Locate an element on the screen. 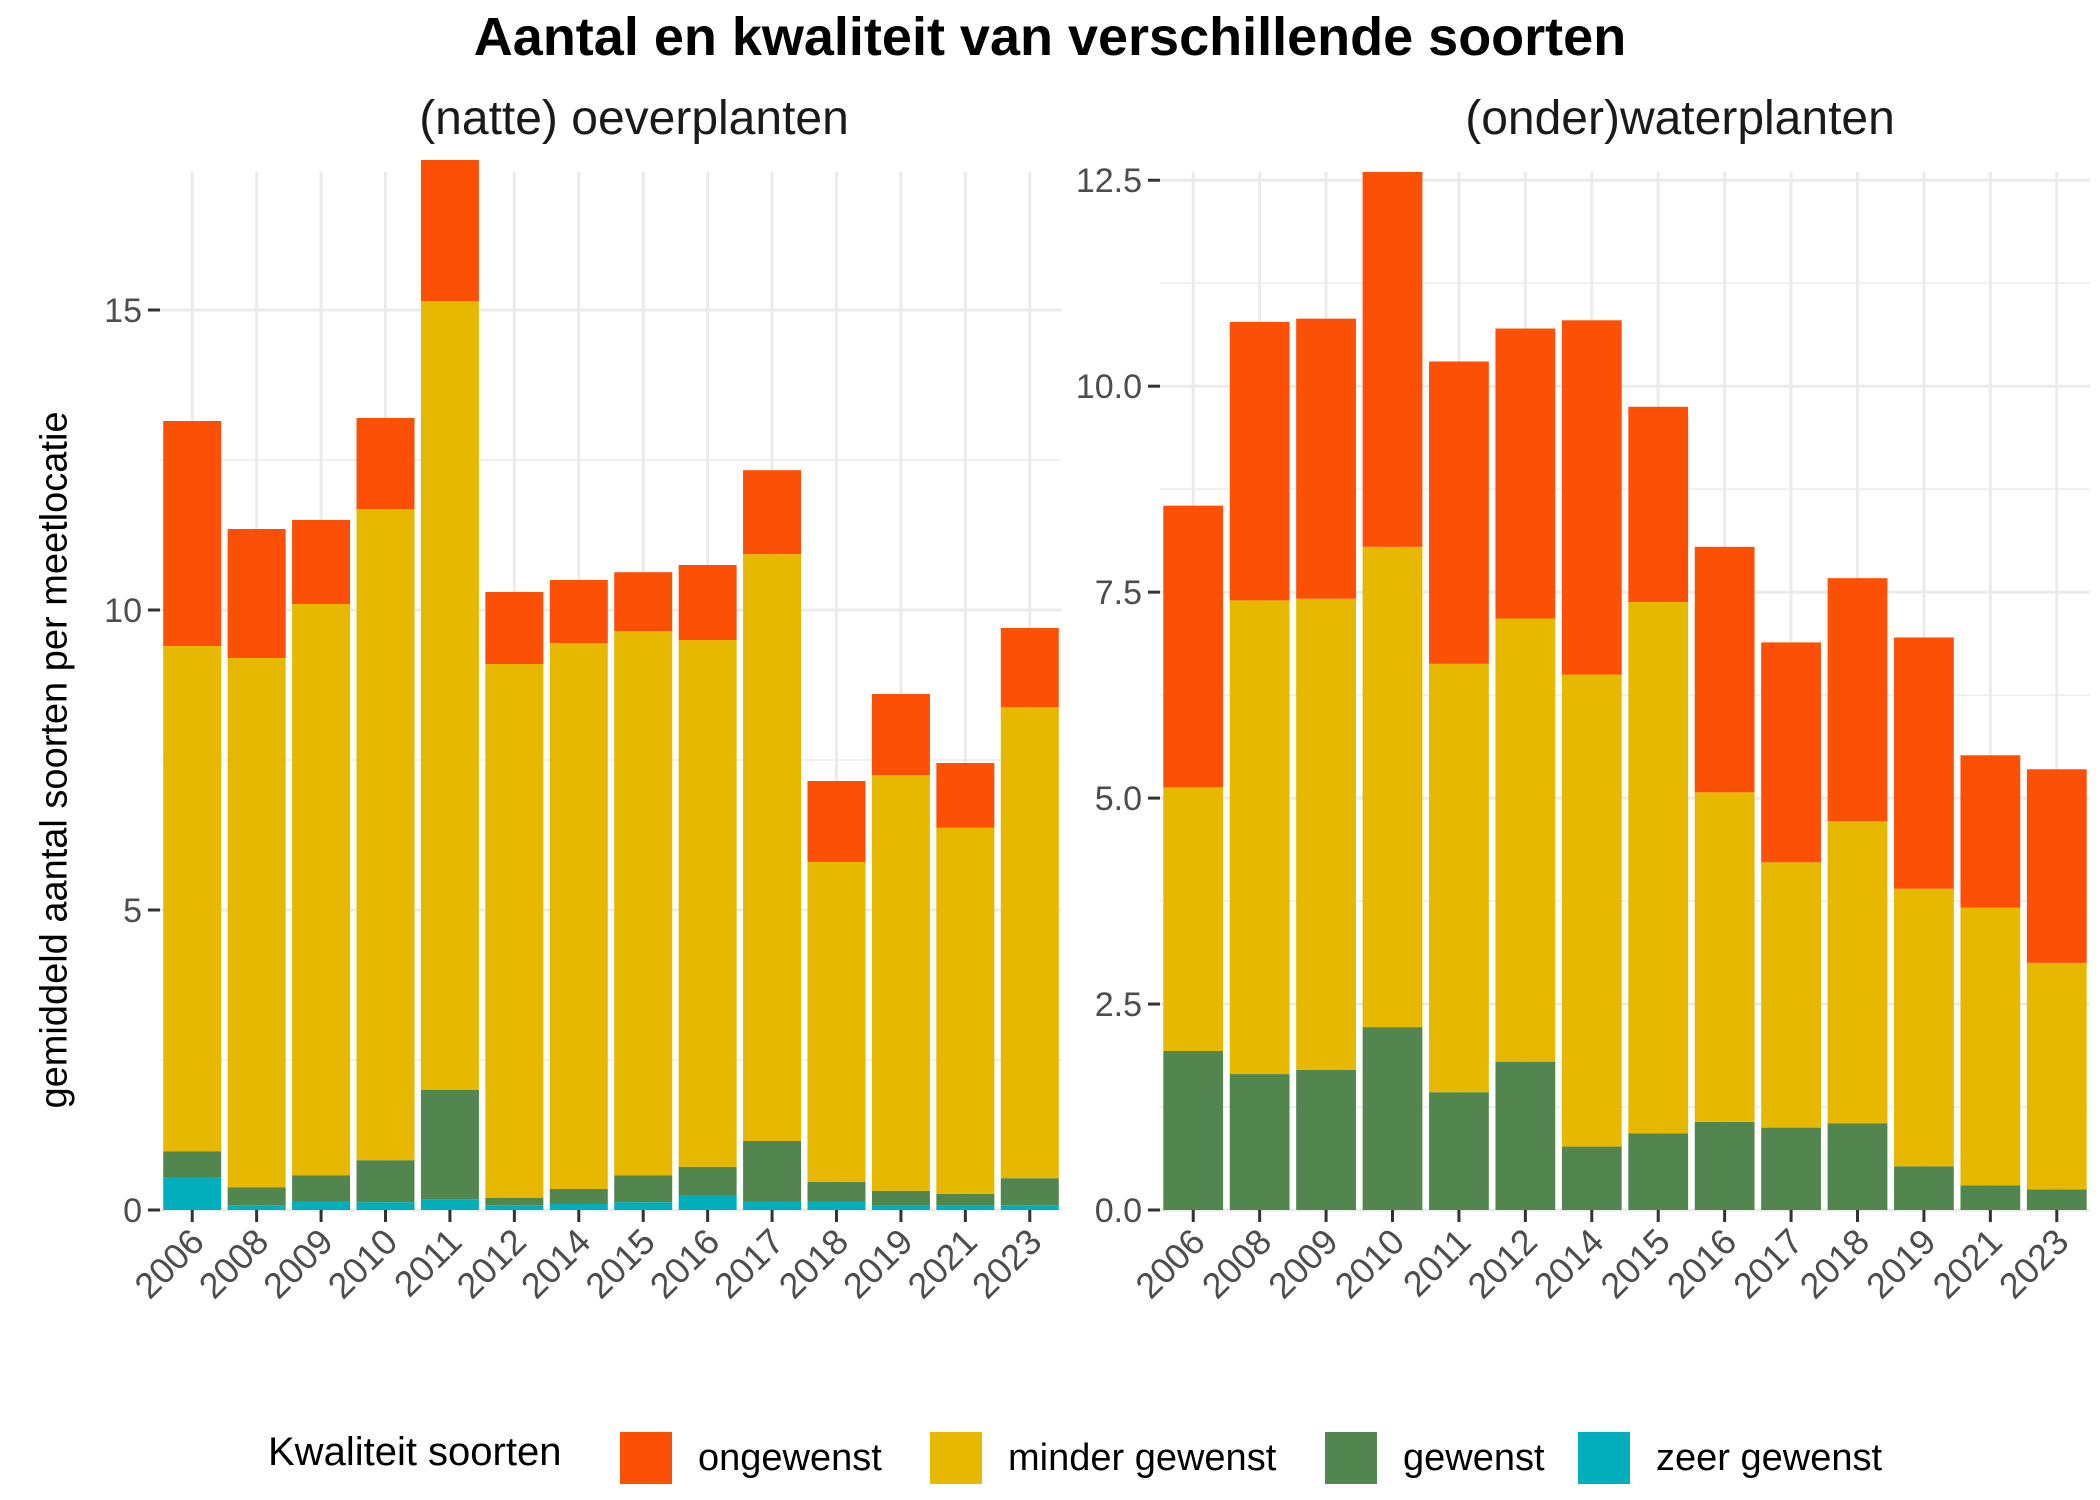 This screenshot has width=2100, height=1500. bar-minder-gewenst-2008 is located at coordinates (256, 923).